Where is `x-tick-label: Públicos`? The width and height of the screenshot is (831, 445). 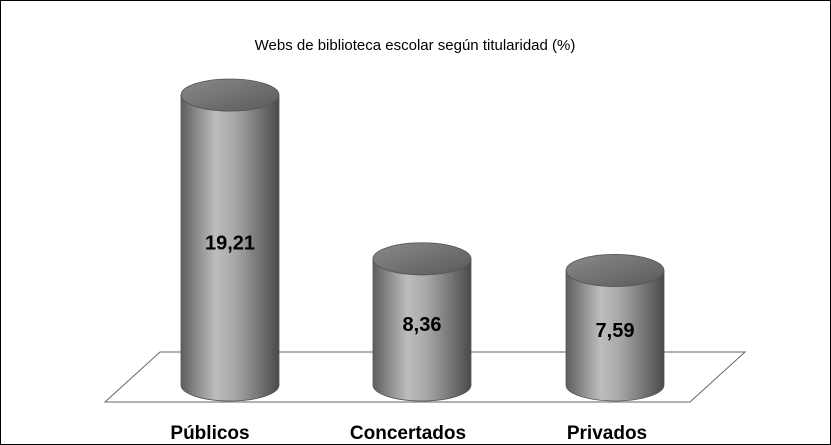
x-tick-label: Públicos is located at coordinates (209, 433).